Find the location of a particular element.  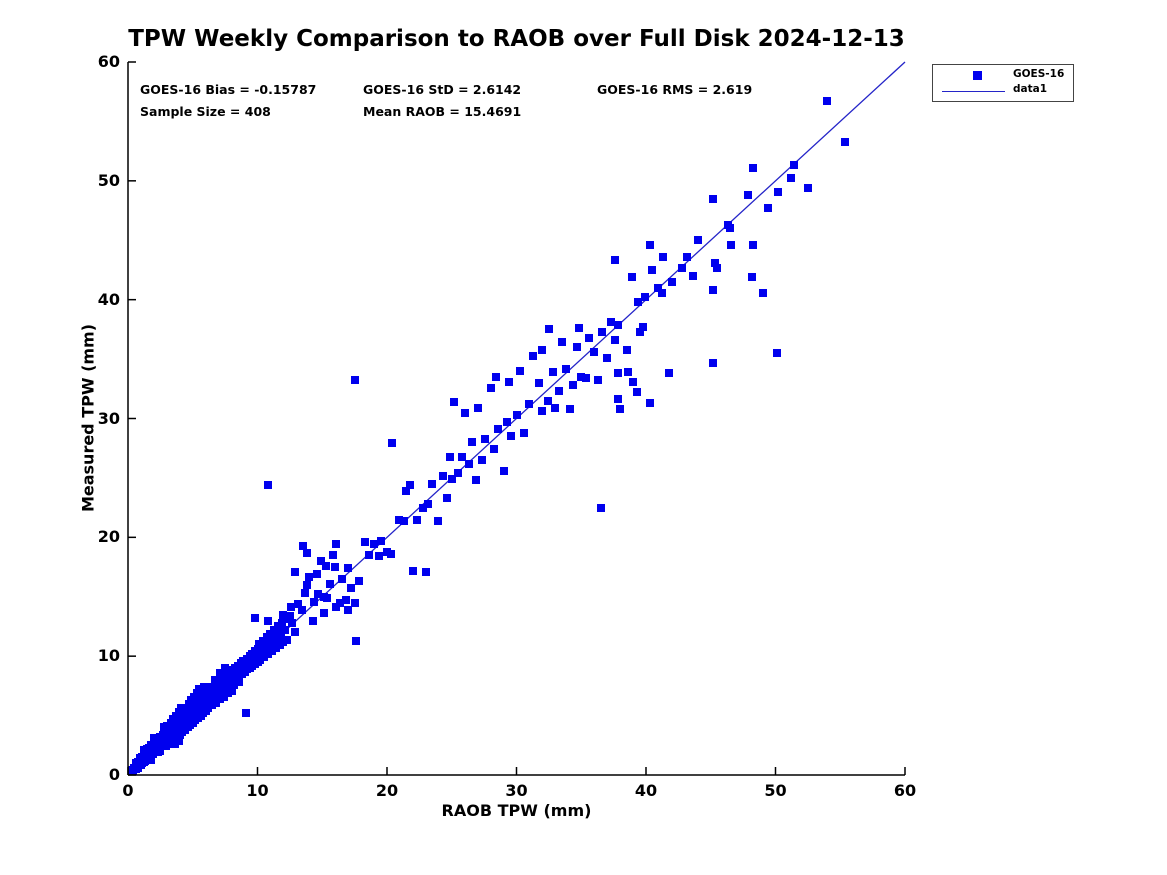

x-tick-label: 10 is located at coordinates (257, 790).